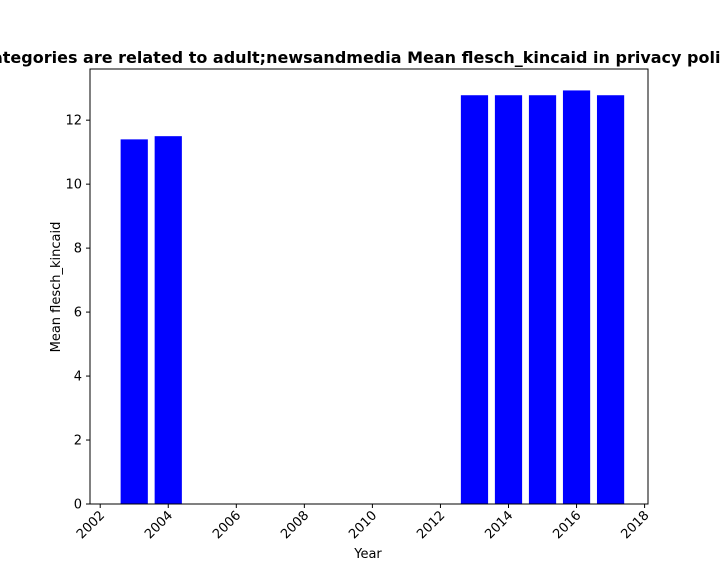 Image resolution: width=720 pixels, height=576 pixels. What do you see at coordinates (159, 525) in the screenshot?
I see `x-tick-label: 2004` at bounding box center [159, 525].